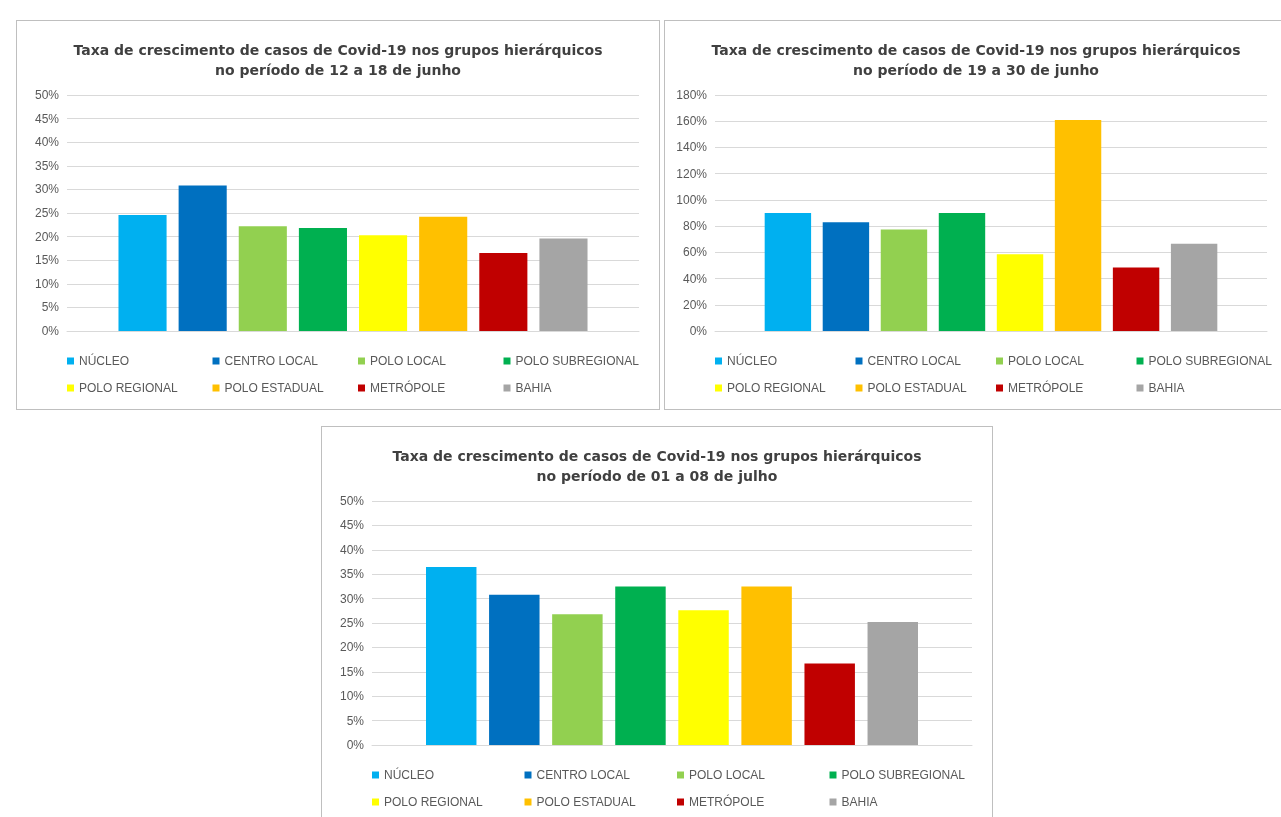 The image size is (1281, 817). Describe the element at coordinates (695, 226) in the screenshot. I see `y-tick-label: 80%` at that location.